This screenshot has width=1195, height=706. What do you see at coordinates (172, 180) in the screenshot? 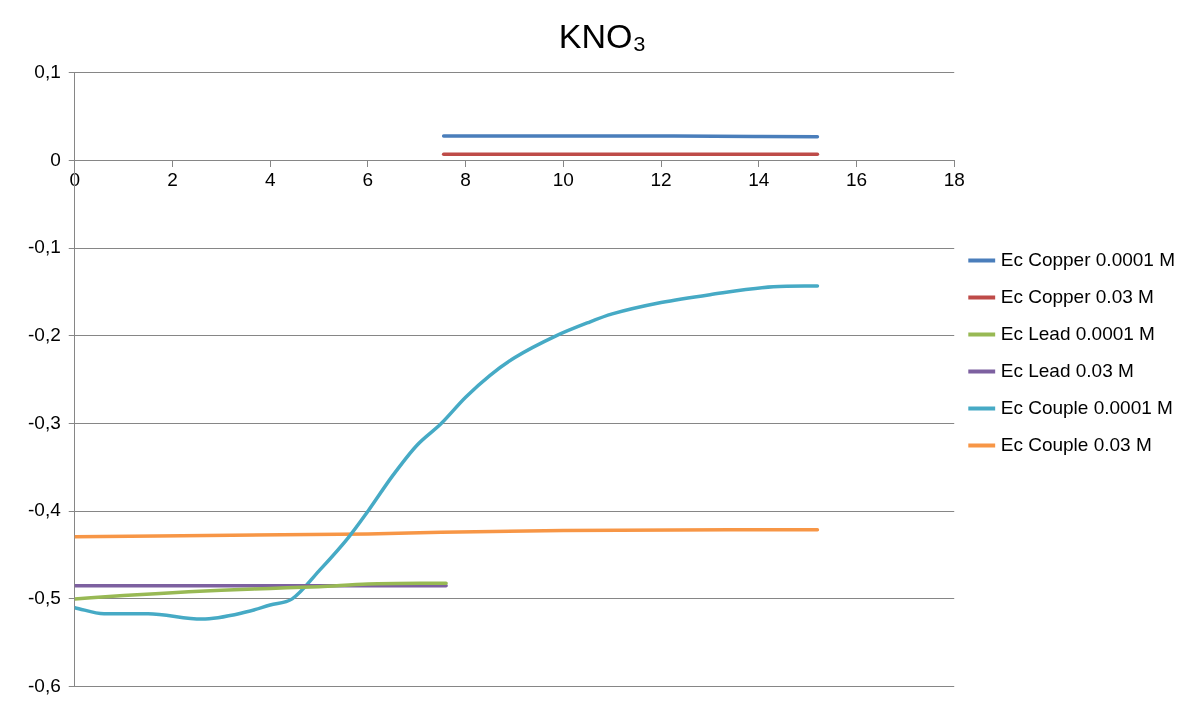
I see `x-tick-label: 2` at bounding box center [172, 180].